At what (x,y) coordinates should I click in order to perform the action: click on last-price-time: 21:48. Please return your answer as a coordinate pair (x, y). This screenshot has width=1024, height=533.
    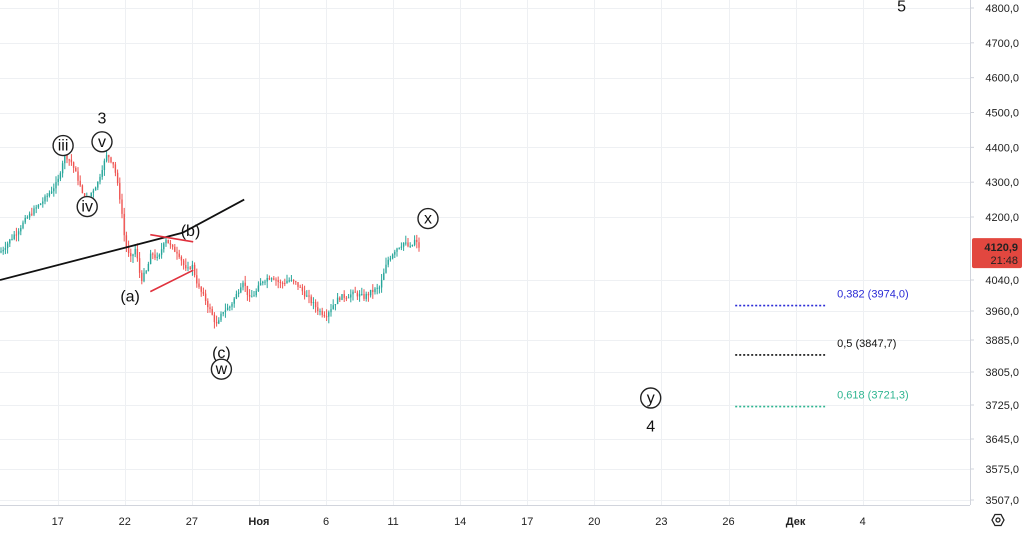
    Looking at the image, I should click on (1004, 261).